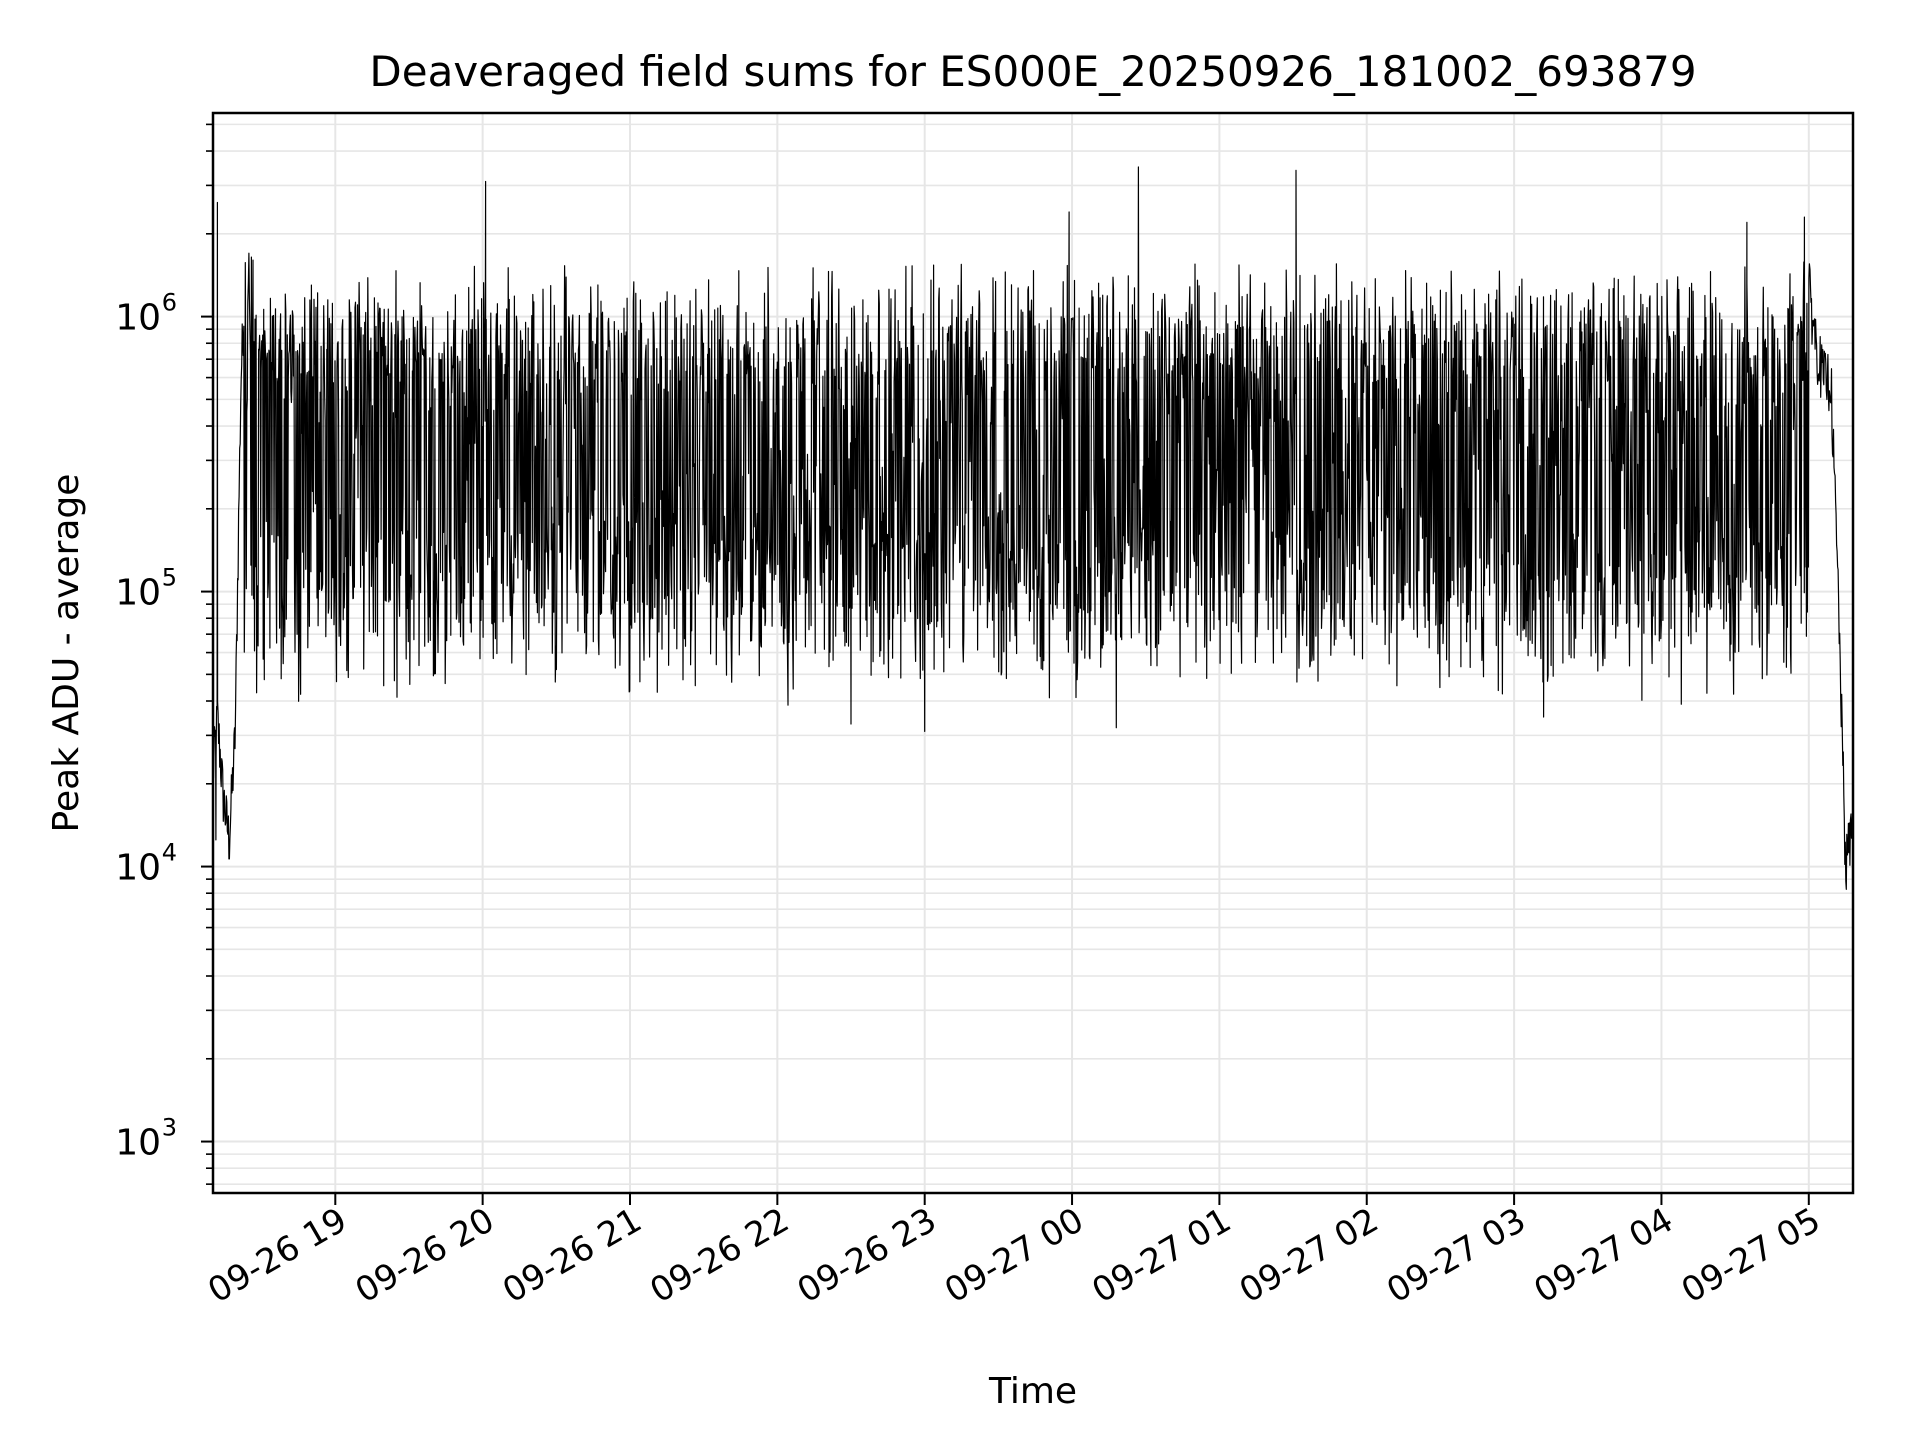 The height and width of the screenshot is (1440, 1920). What do you see at coordinates (66, 653) in the screenshot?
I see `y-axis-label: Peak ADU - average` at bounding box center [66, 653].